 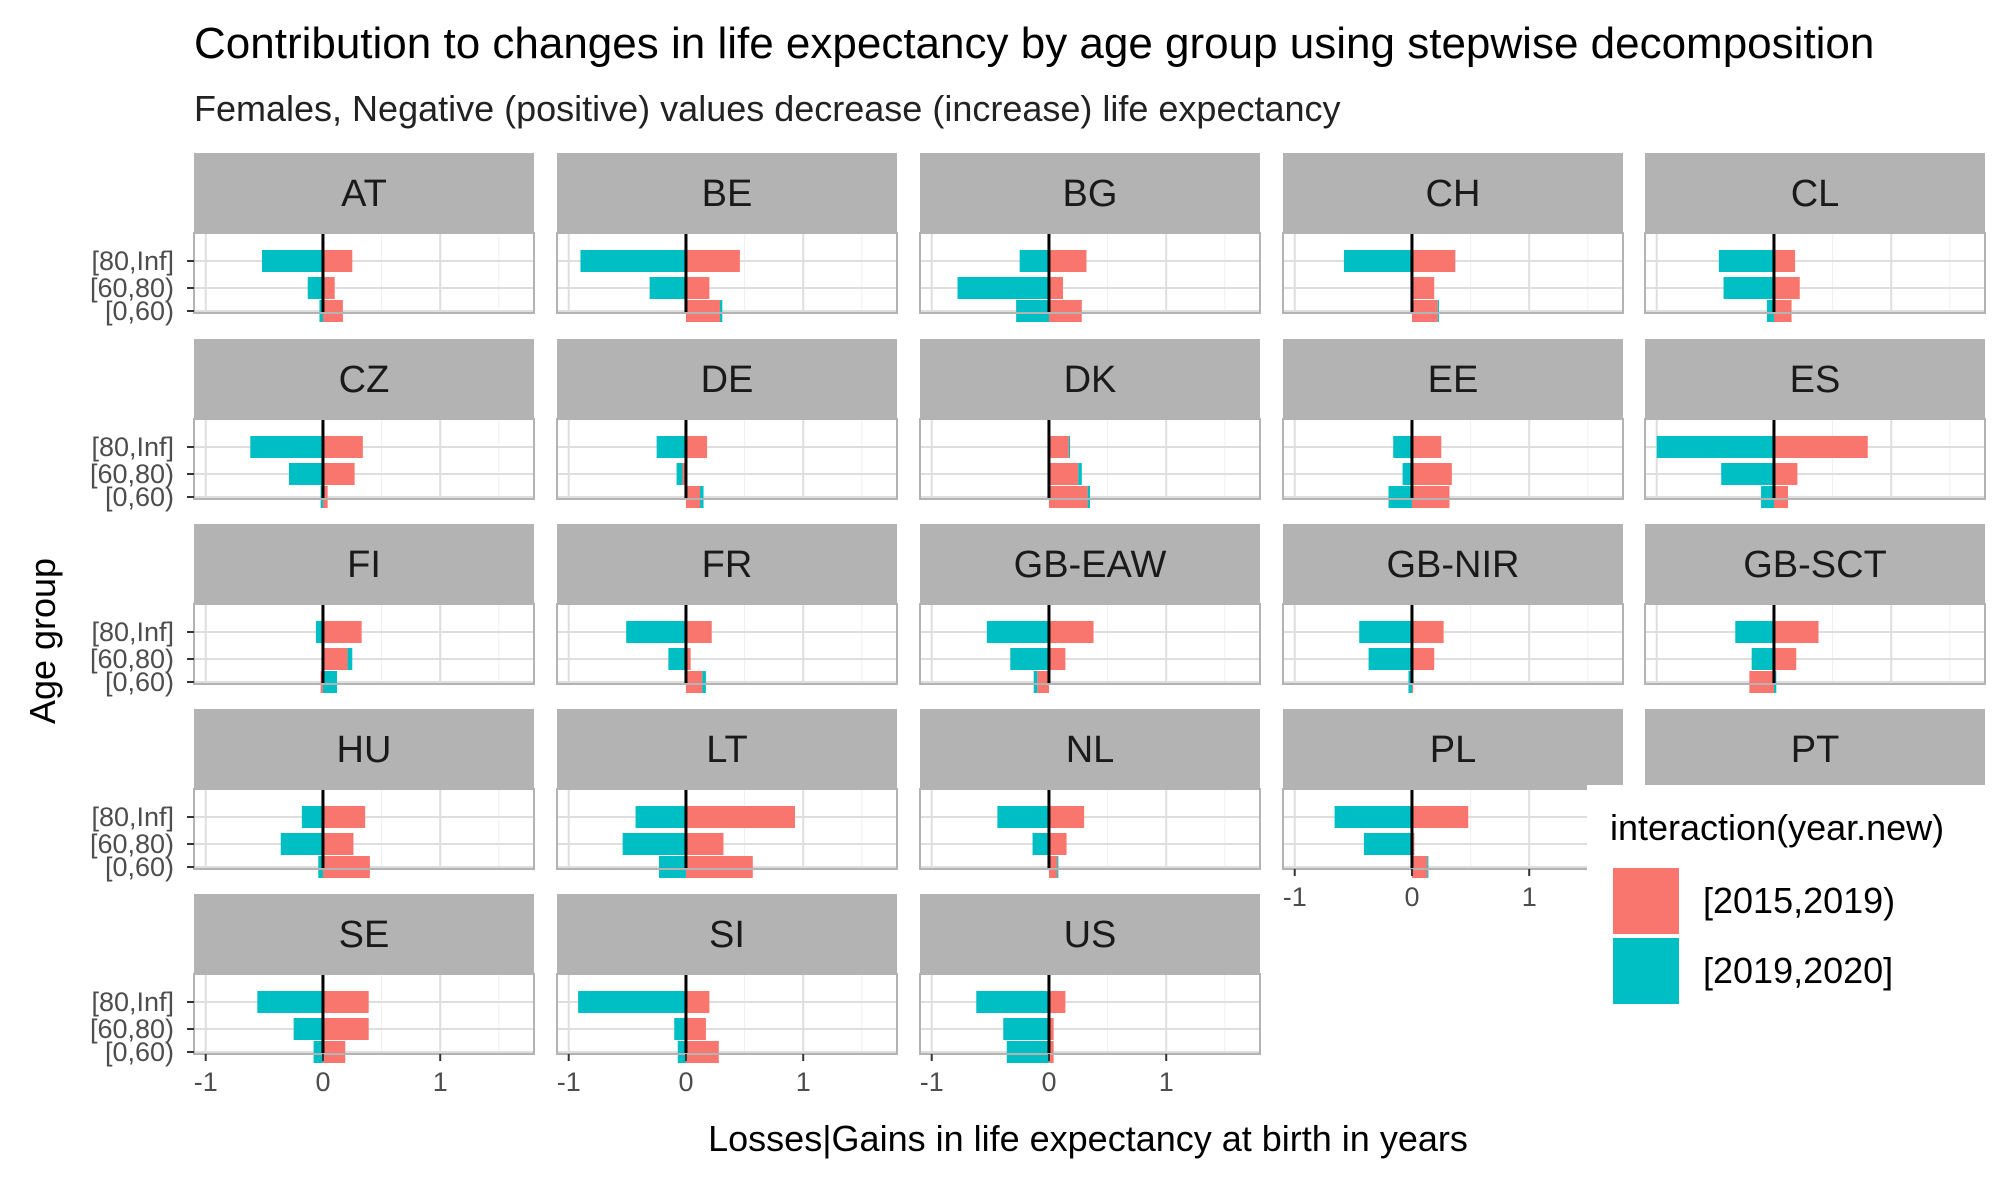 I want to click on facet-label: ES, so click(x=1815, y=380).